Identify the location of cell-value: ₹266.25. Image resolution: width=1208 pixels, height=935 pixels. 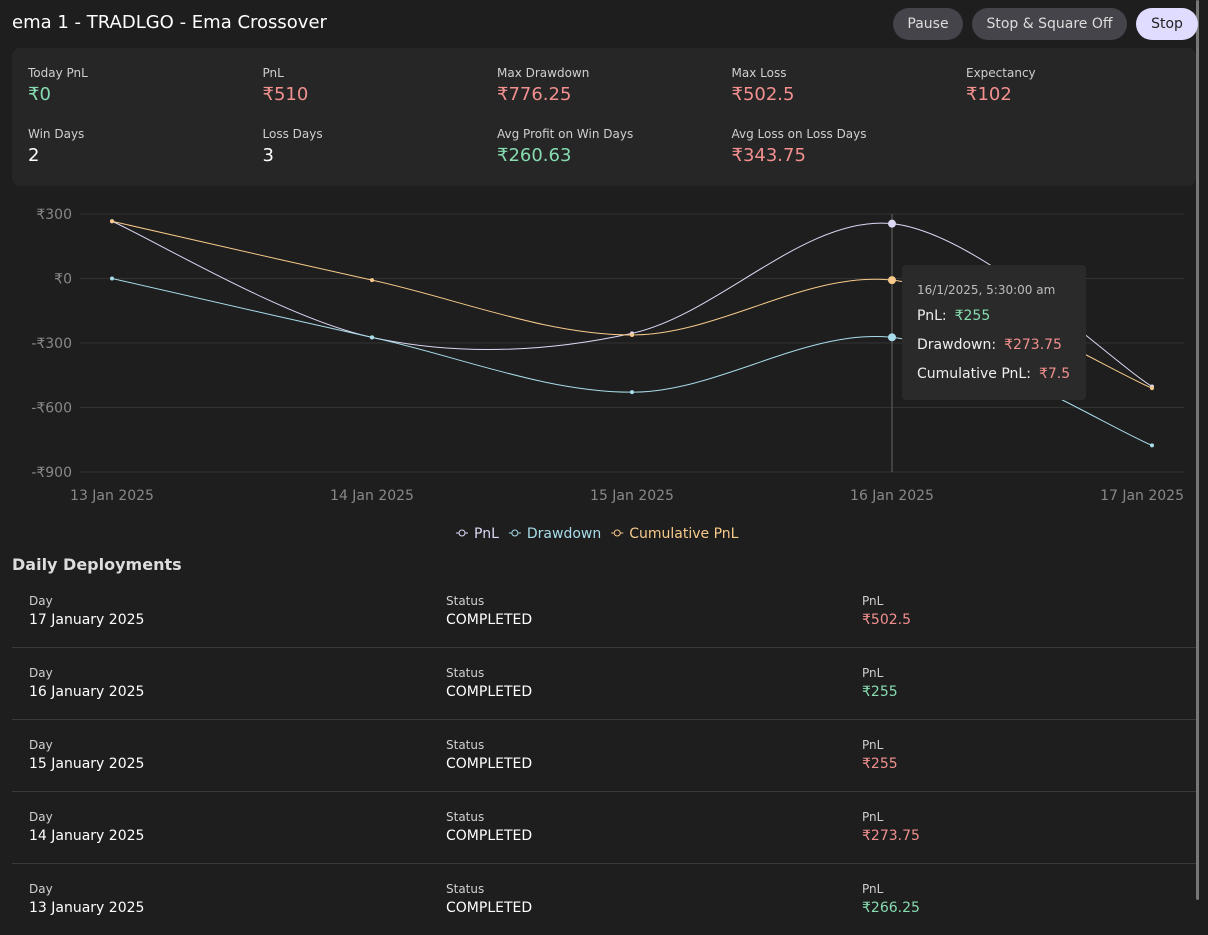
(891, 908).